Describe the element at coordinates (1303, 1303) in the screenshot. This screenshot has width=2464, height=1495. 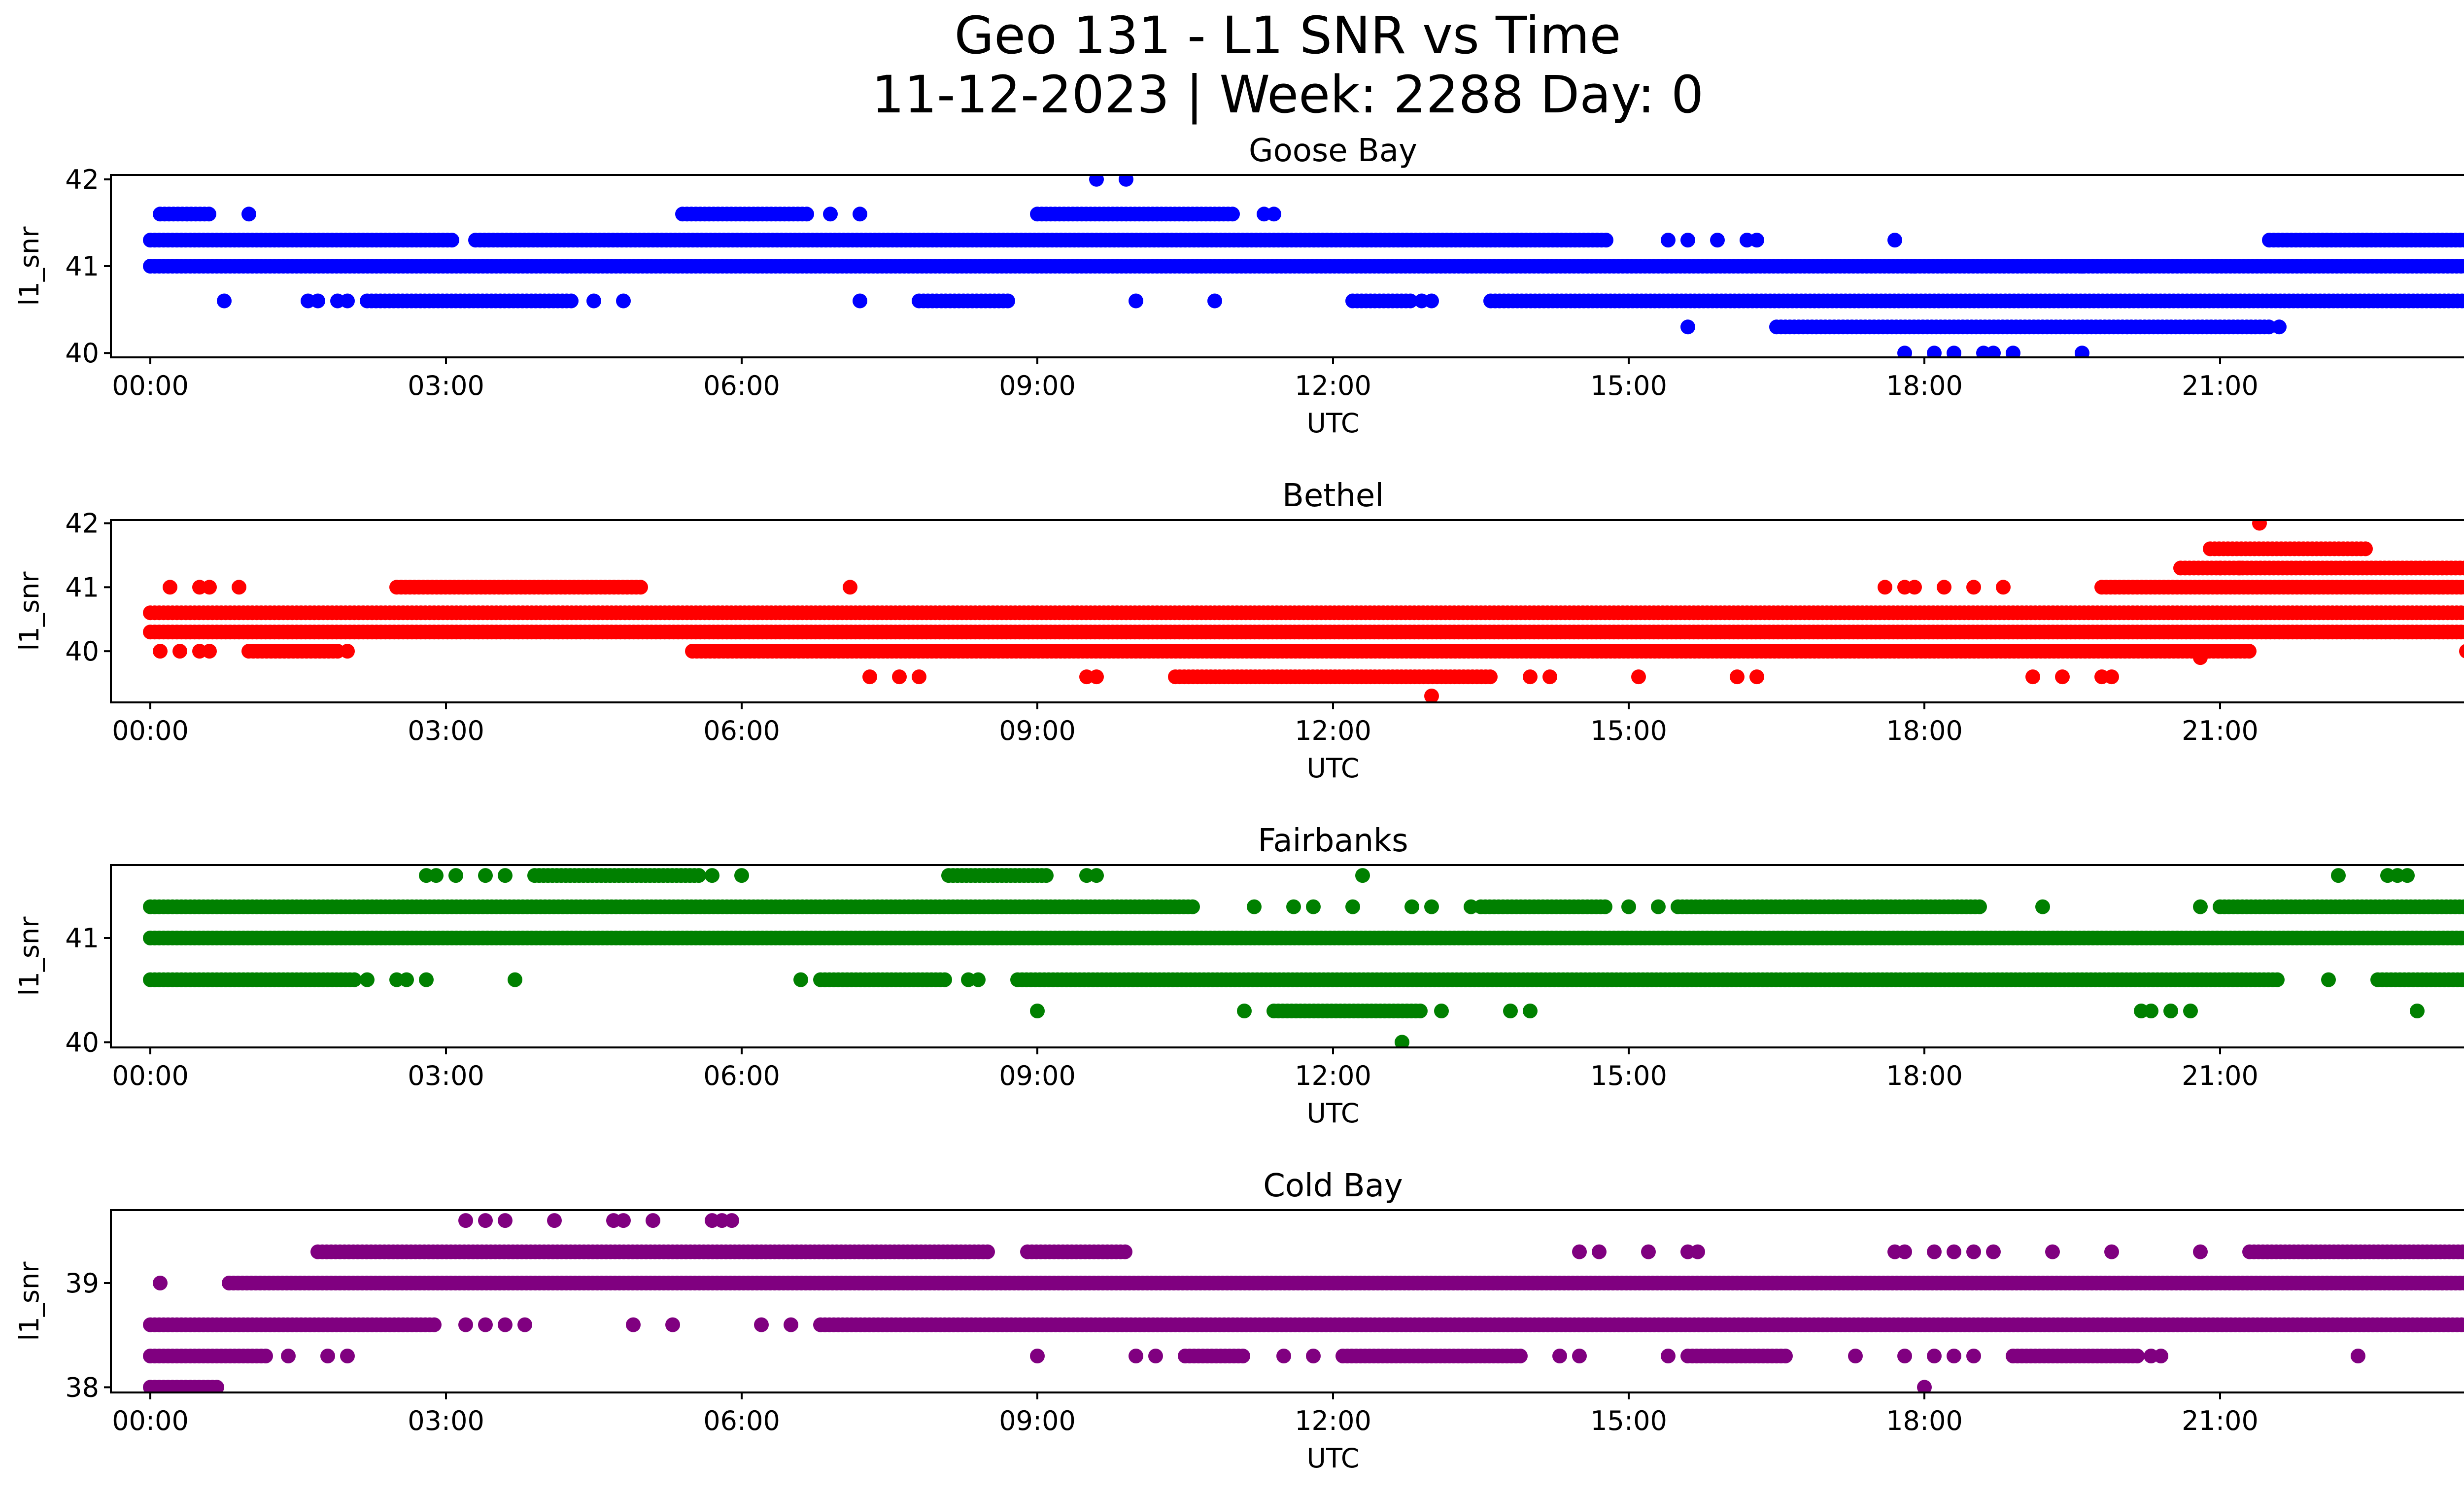
I see `scatter-points-cold-bay` at that location.